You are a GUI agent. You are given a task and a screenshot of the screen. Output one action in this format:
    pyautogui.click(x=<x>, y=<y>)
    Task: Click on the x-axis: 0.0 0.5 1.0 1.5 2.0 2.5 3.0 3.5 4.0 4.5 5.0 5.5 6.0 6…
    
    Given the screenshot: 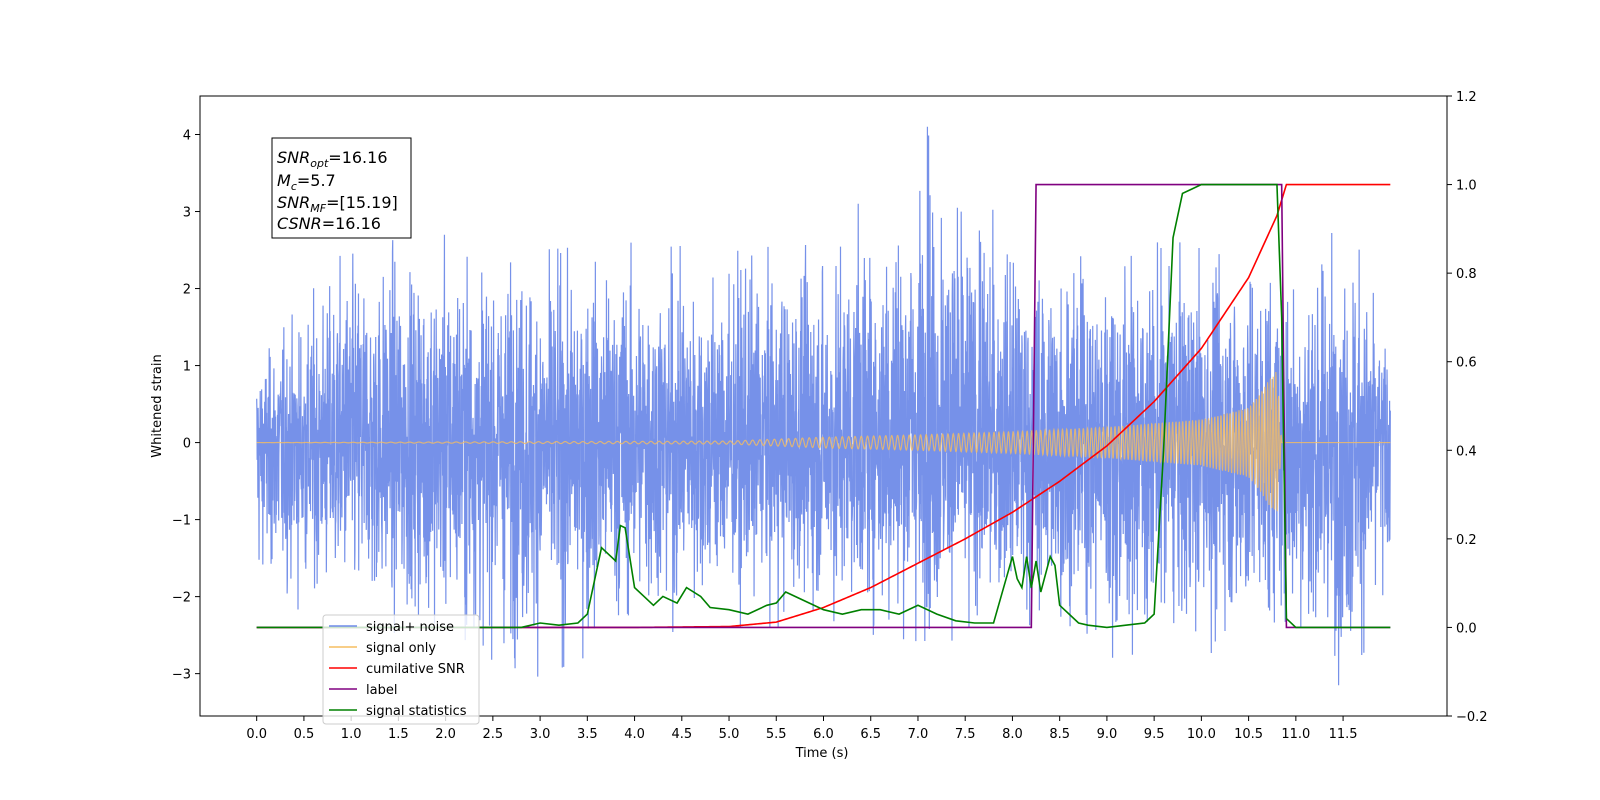 What is the action you would take?
    pyautogui.click(x=802, y=729)
    